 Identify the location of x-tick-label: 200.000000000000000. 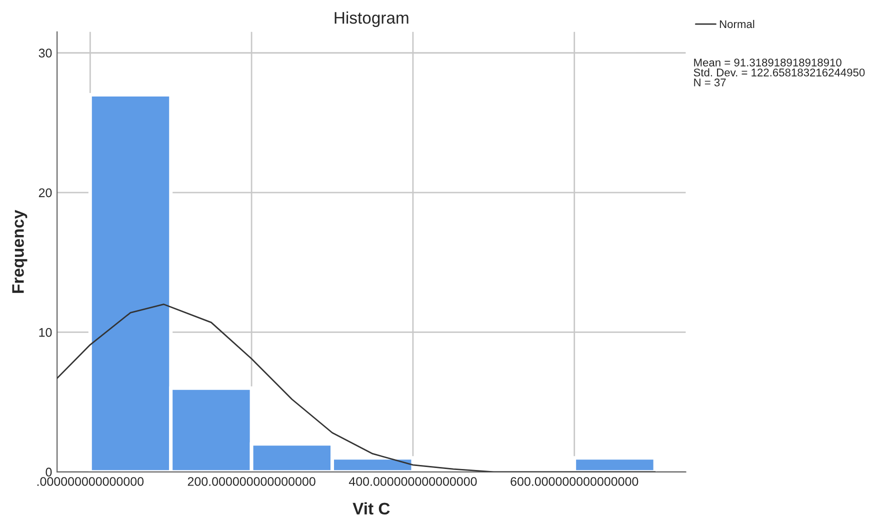
(252, 481).